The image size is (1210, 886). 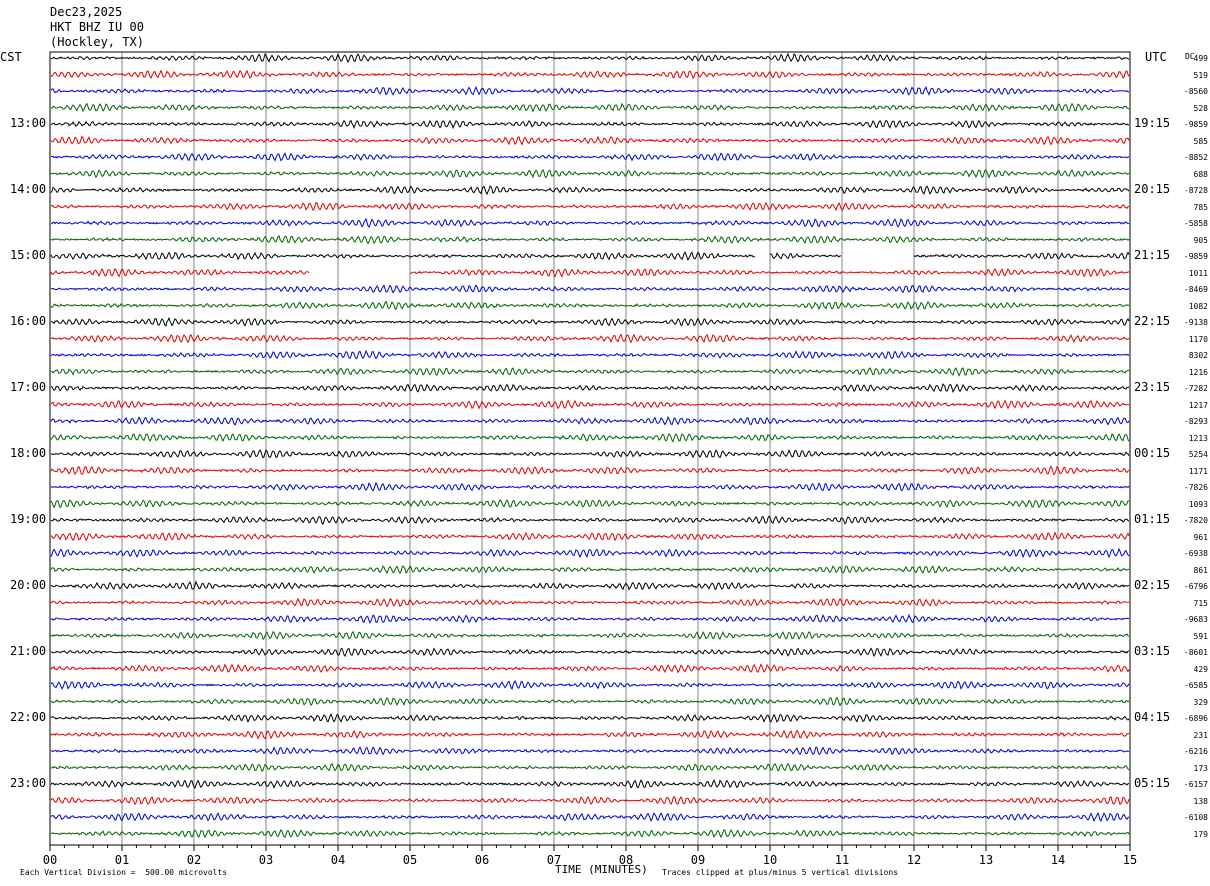 I want to click on dc-offset-value: 179, so click(x=1200, y=834).